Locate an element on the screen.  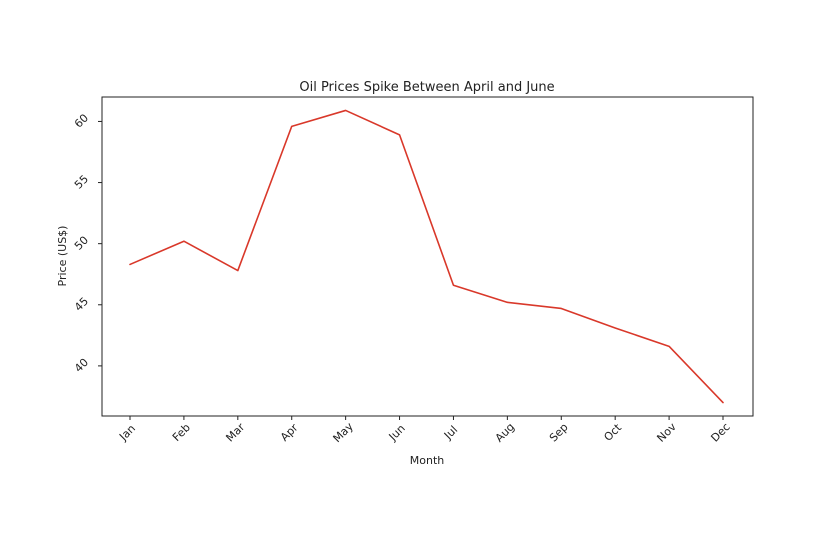
x-tick-label: Dec is located at coordinates (720, 432).